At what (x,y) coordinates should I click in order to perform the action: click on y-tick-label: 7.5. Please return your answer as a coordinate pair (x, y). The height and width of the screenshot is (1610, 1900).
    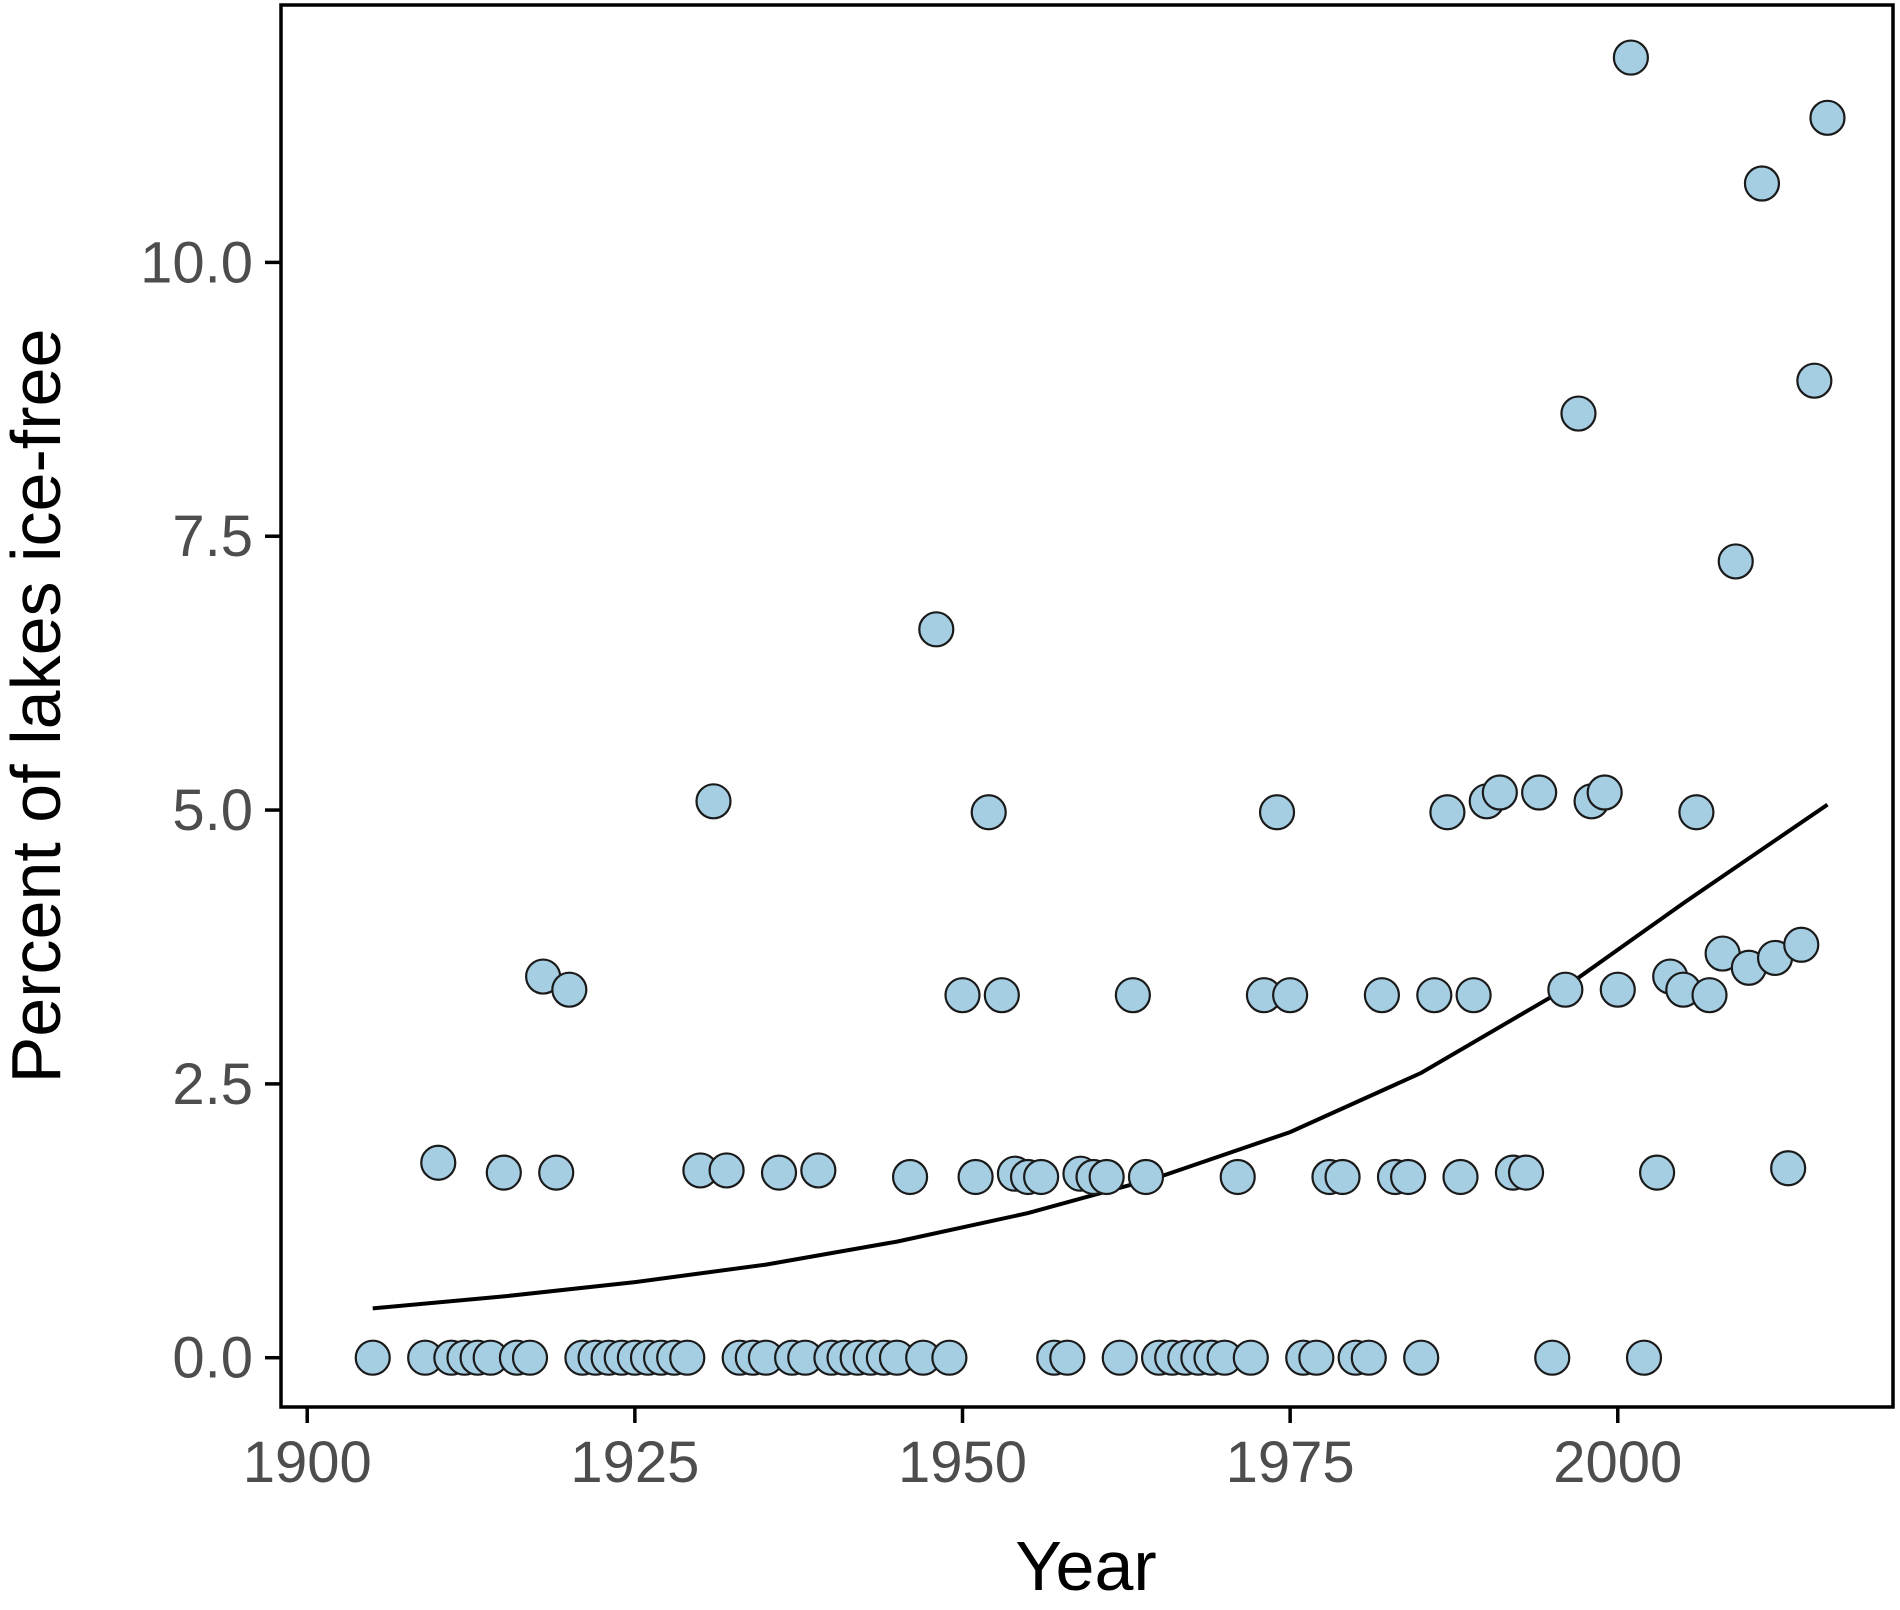
    Looking at the image, I should click on (212, 536).